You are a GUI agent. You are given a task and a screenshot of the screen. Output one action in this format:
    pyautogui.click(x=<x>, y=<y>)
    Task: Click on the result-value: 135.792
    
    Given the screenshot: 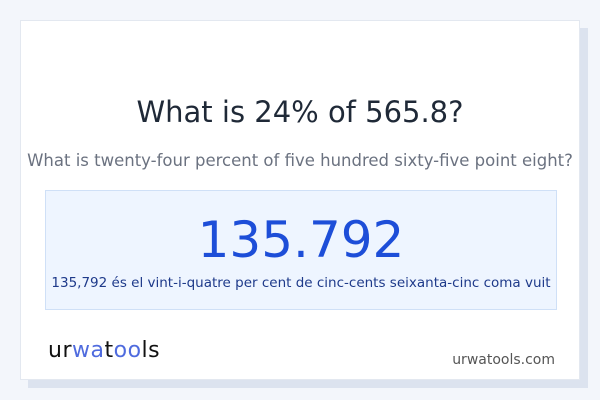 What is the action you would take?
    pyautogui.click(x=301, y=240)
    